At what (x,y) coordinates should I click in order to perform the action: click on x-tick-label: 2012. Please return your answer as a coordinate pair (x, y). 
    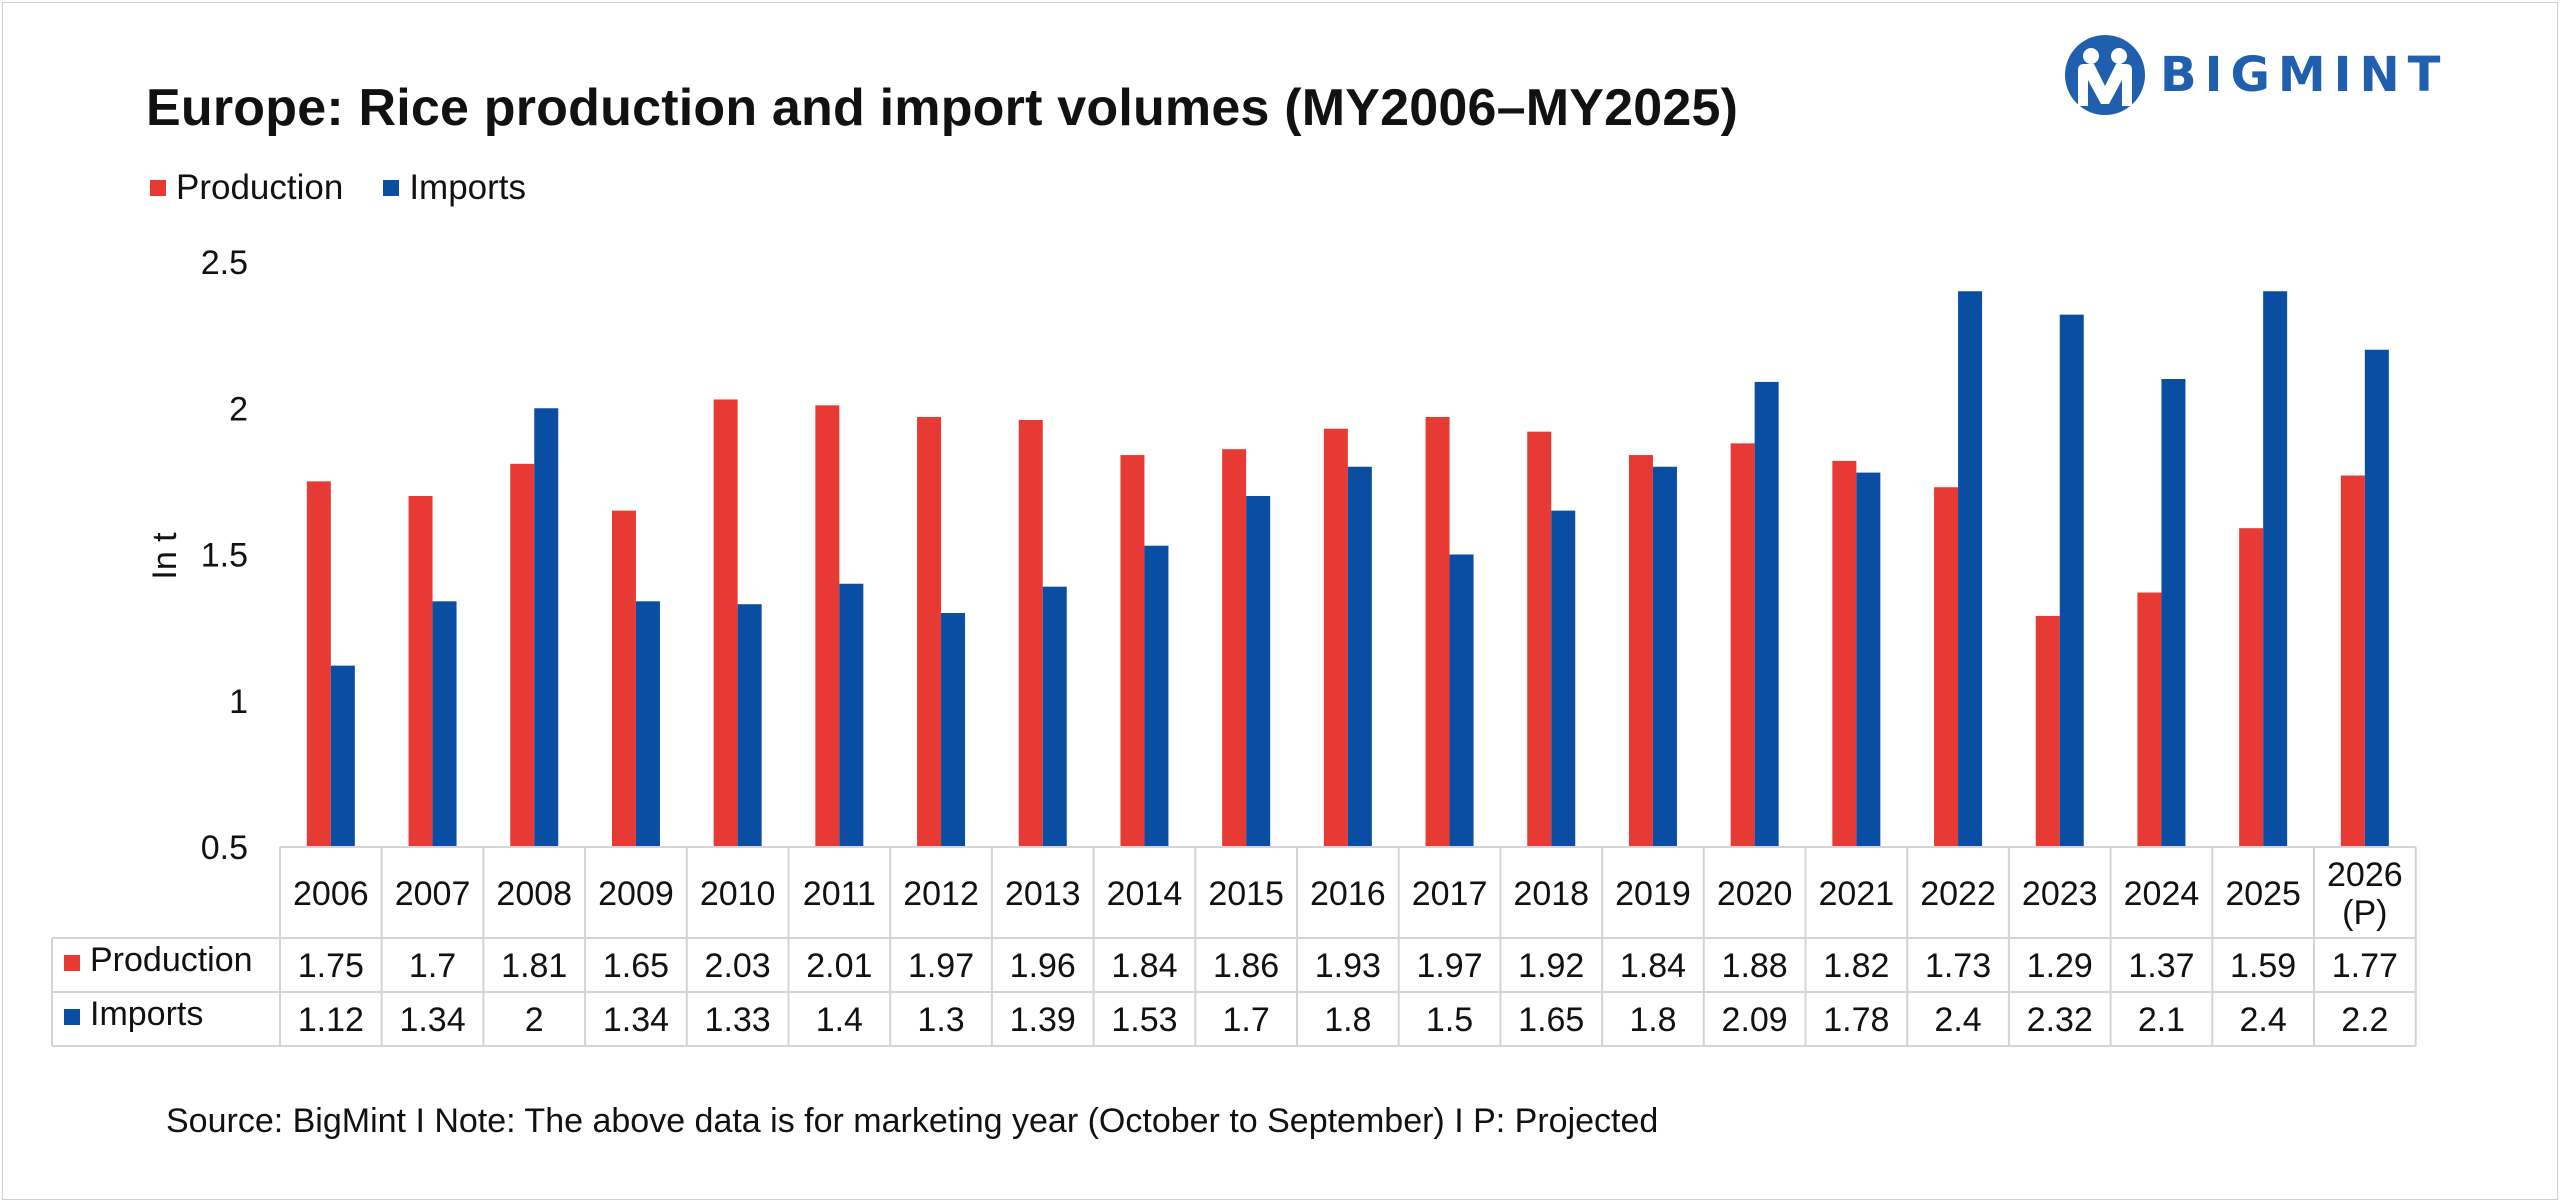
    Looking at the image, I should click on (941, 894).